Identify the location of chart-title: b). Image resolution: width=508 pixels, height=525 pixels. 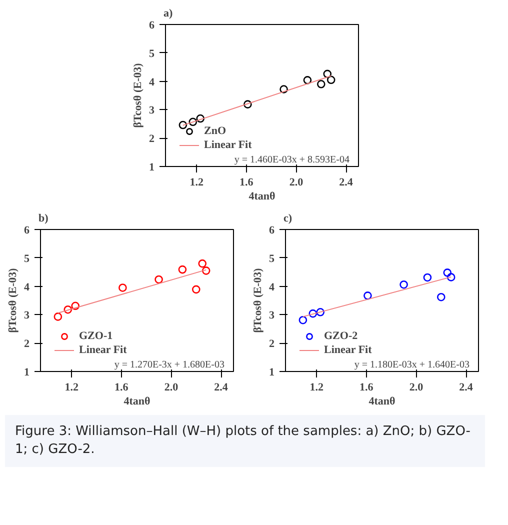
(43, 218).